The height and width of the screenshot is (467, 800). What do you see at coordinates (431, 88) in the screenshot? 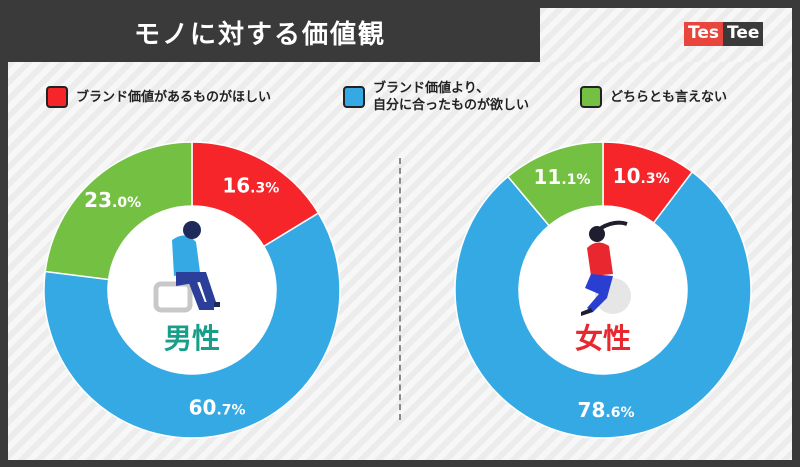
I see `legend-label-fit-line1: ブランド価値より、` at bounding box center [431, 88].